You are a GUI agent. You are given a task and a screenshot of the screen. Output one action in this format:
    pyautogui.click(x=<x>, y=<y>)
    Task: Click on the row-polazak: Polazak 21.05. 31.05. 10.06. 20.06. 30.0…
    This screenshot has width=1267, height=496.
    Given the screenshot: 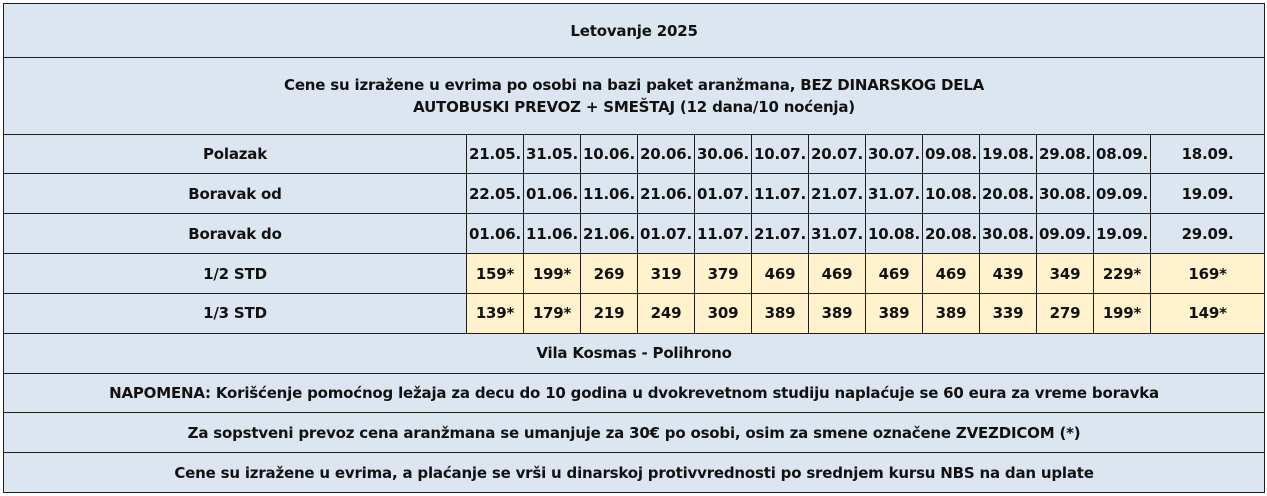 What is the action you would take?
    pyautogui.click(x=634, y=154)
    